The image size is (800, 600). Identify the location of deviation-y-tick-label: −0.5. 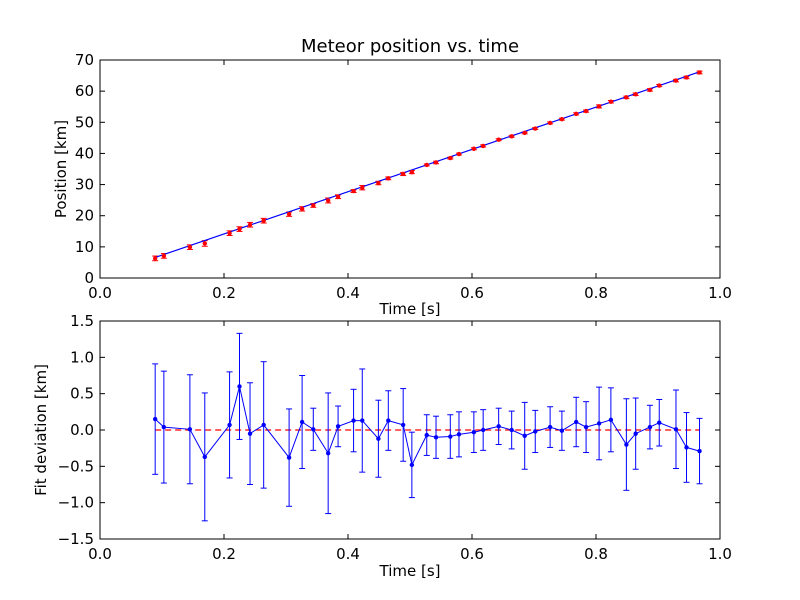
(76, 466).